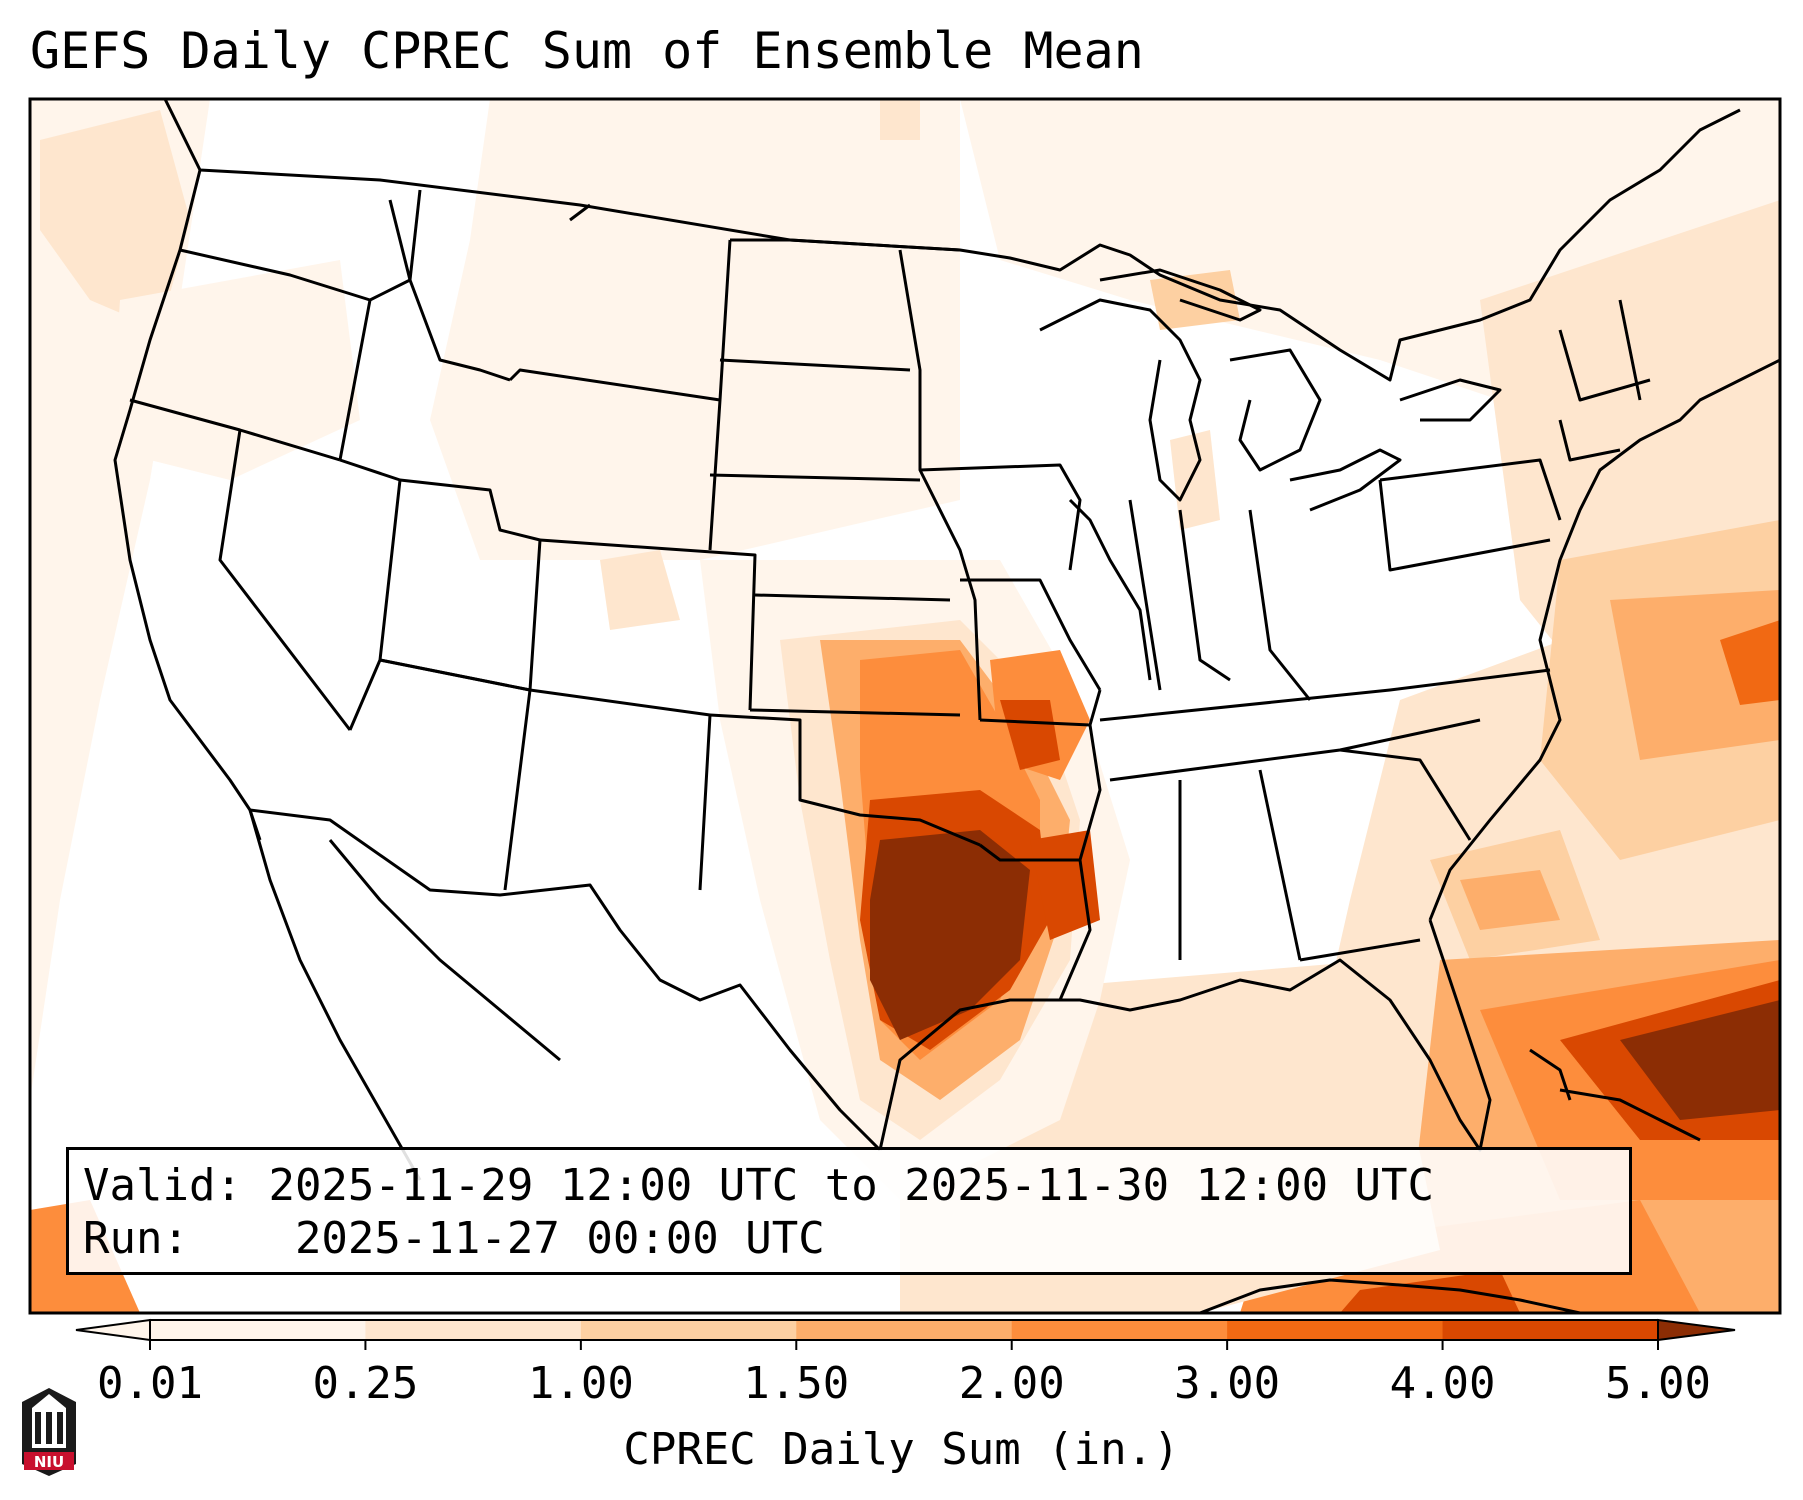 The image size is (1803, 1500). What do you see at coordinates (49, 1432) in the screenshot?
I see `niu-logo: NIU` at bounding box center [49, 1432].